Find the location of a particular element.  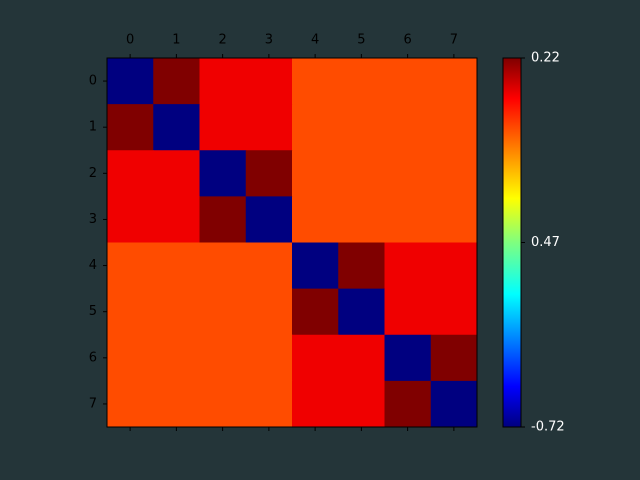

colorbar-tick-label: 0.22 is located at coordinates (545, 58).